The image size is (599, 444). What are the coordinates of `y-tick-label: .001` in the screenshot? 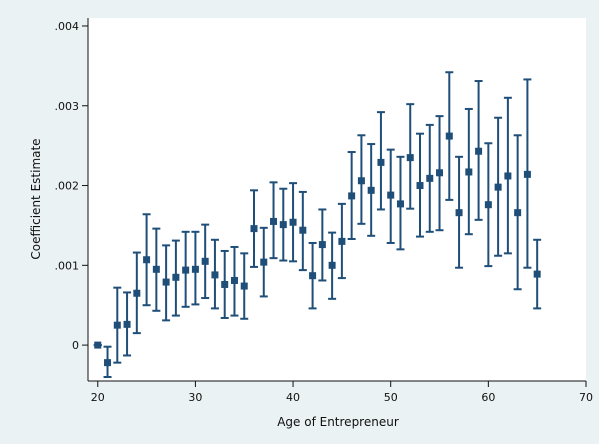 It's located at (67, 265).